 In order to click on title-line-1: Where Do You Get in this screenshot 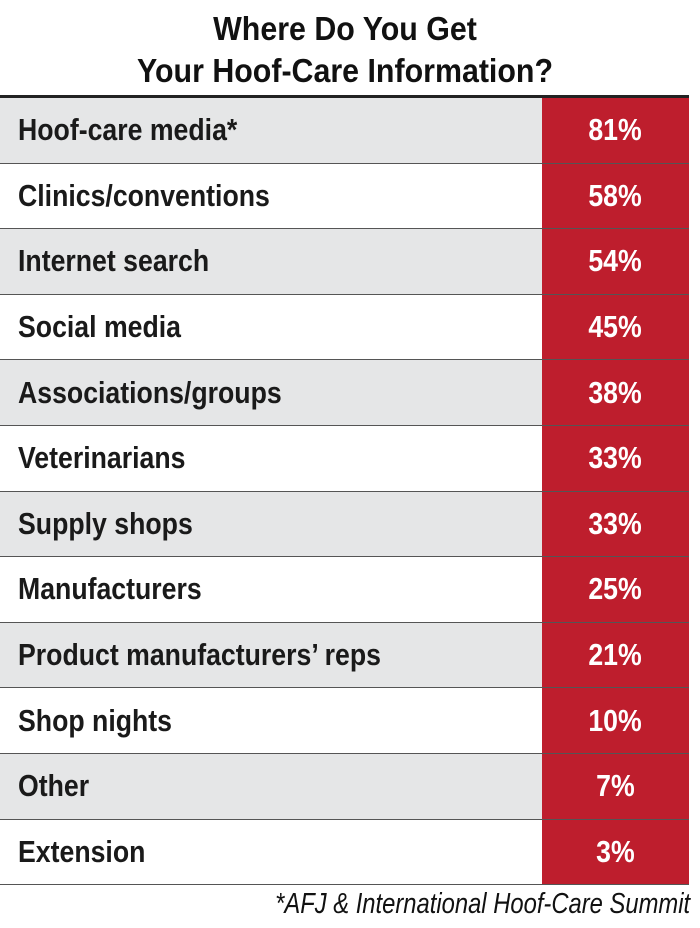, I will do `click(345, 28)`.